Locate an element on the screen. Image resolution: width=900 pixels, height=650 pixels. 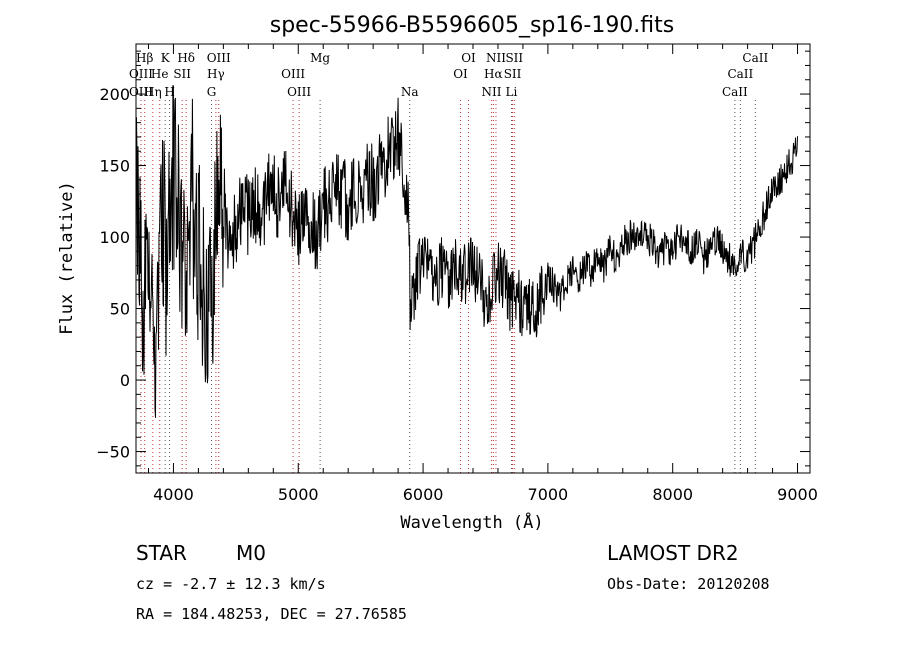
chart-title: spec-55966-B5596605_sp16-190.fits is located at coordinates (472, 25).